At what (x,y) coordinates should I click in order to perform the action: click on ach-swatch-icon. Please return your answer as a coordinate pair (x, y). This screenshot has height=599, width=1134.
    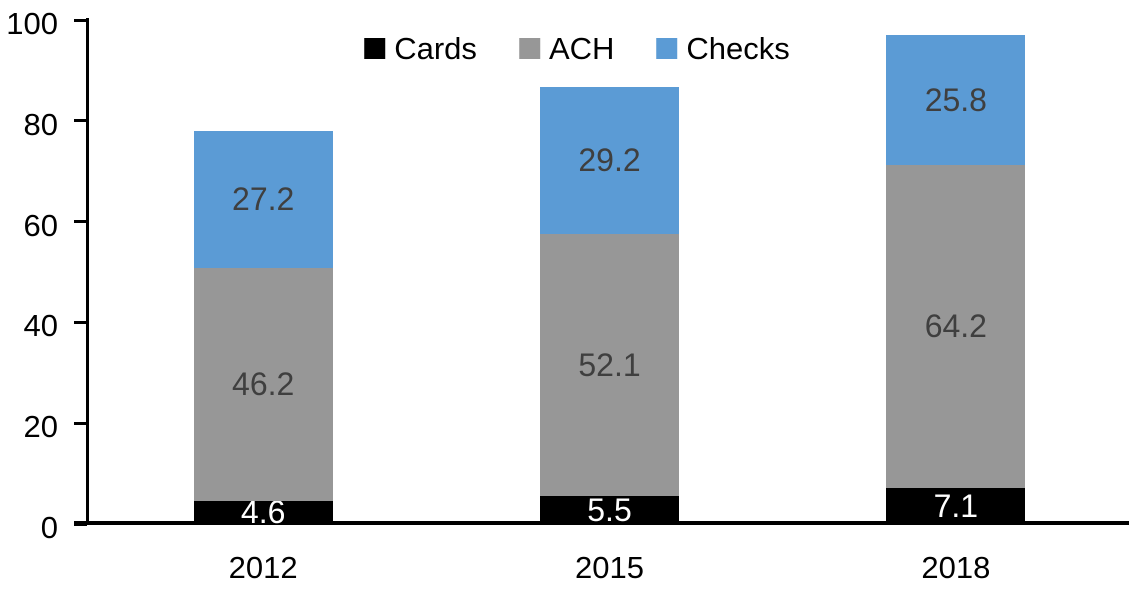
    Looking at the image, I should click on (529, 48).